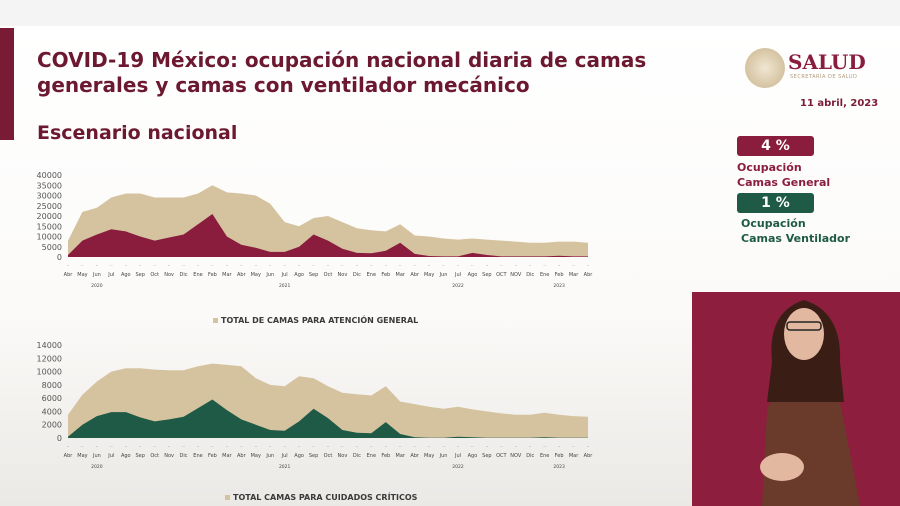  What do you see at coordinates (285, 467) in the screenshot?
I see `year-label: 2021` at bounding box center [285, 467].